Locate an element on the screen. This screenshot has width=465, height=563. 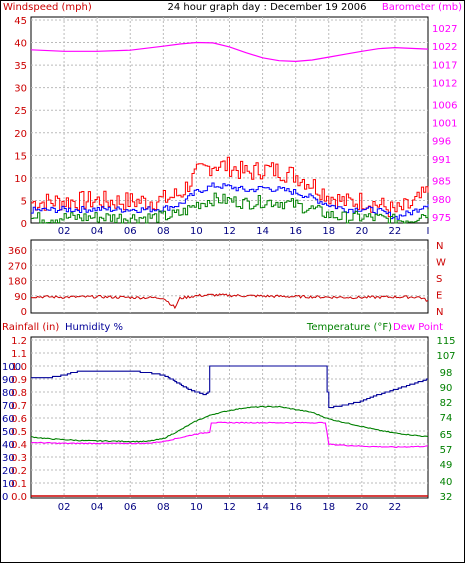
rainfall-tick-label: 1.2 is located at coordinates (19, 341).